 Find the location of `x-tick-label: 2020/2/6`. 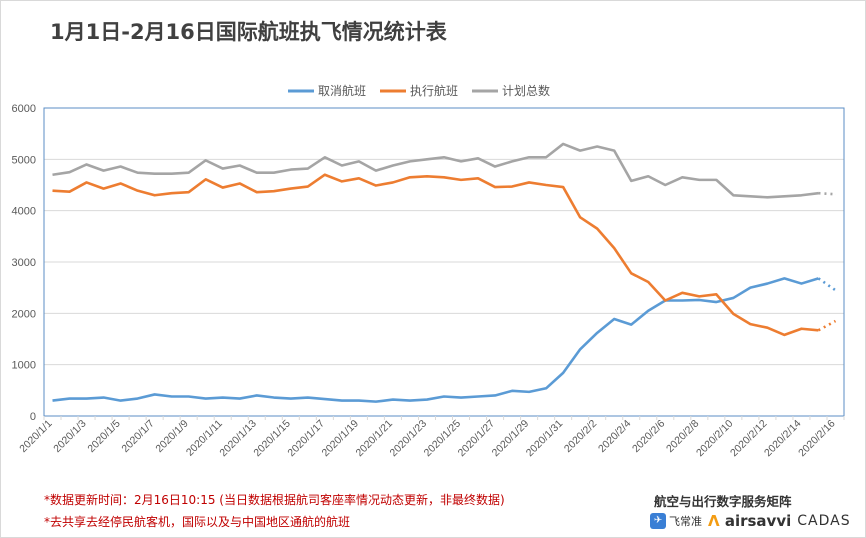

x-tick-label: 2020/2/6 is located at coordinates (648, 436).